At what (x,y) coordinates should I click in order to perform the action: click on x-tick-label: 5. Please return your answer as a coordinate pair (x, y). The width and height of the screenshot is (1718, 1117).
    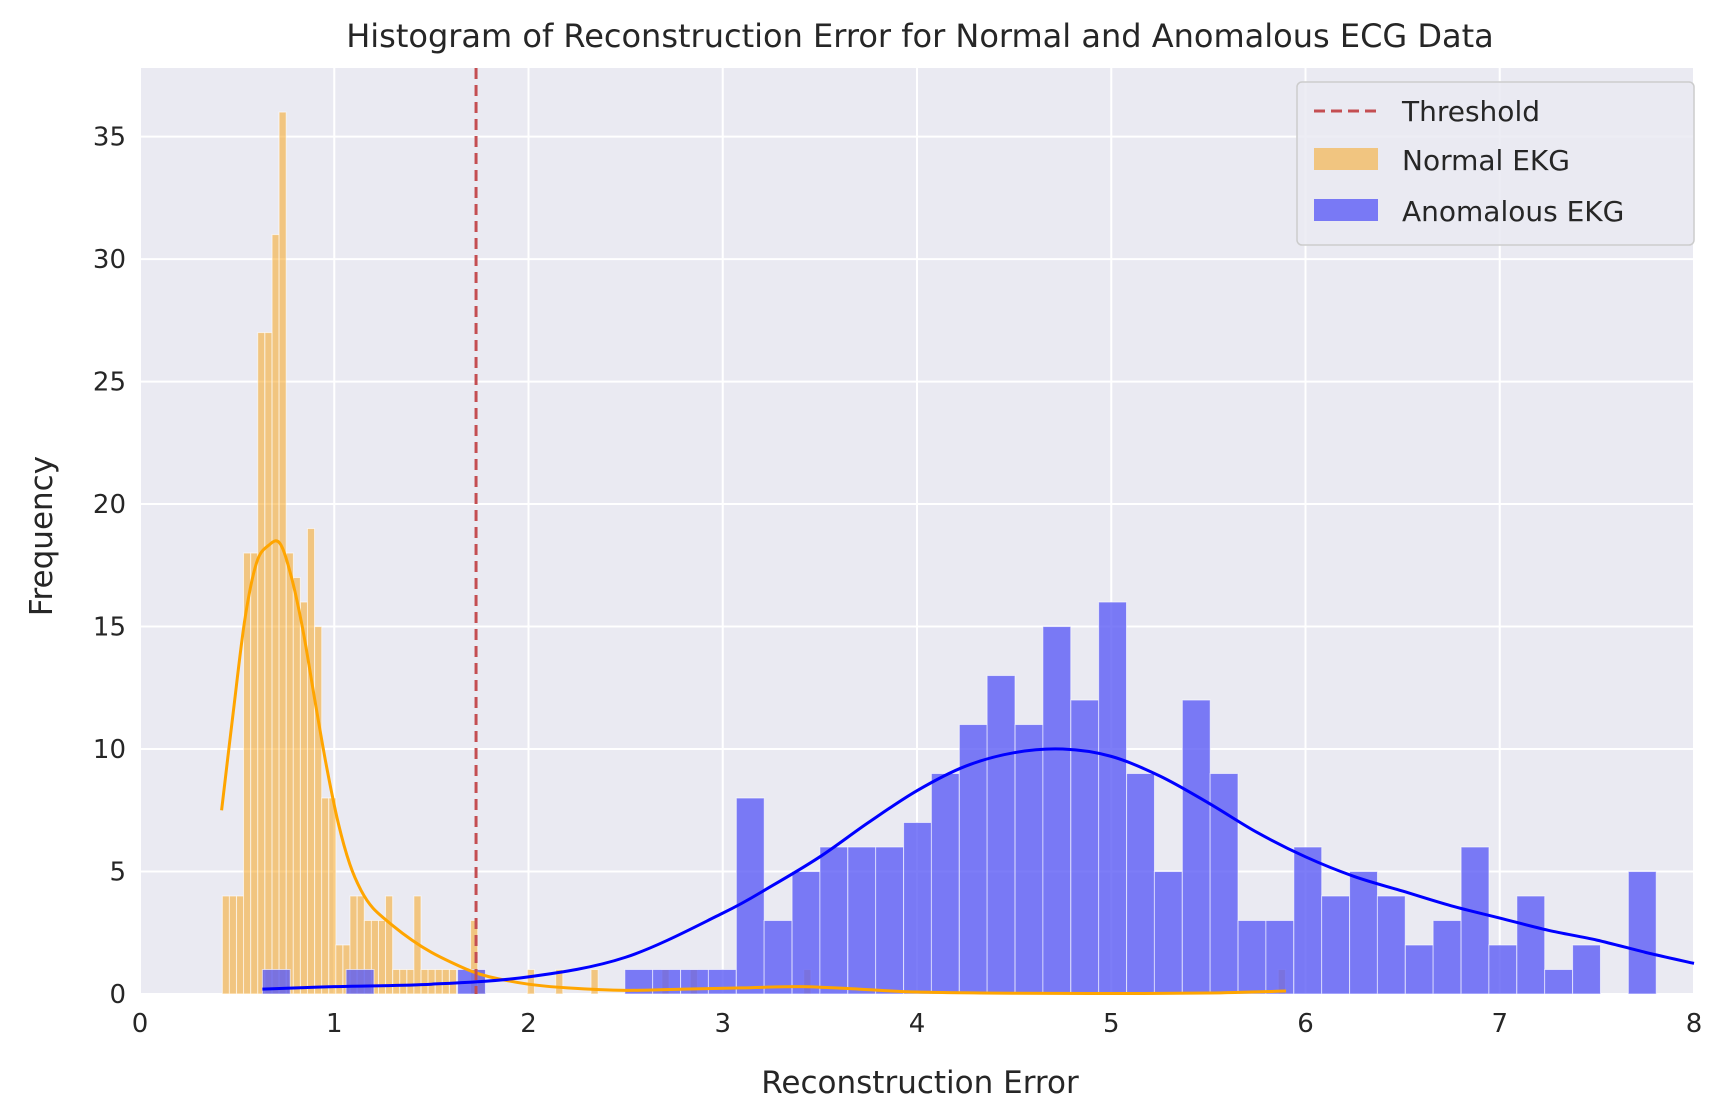
    Looking at the image, I should click on (1111, 1024).